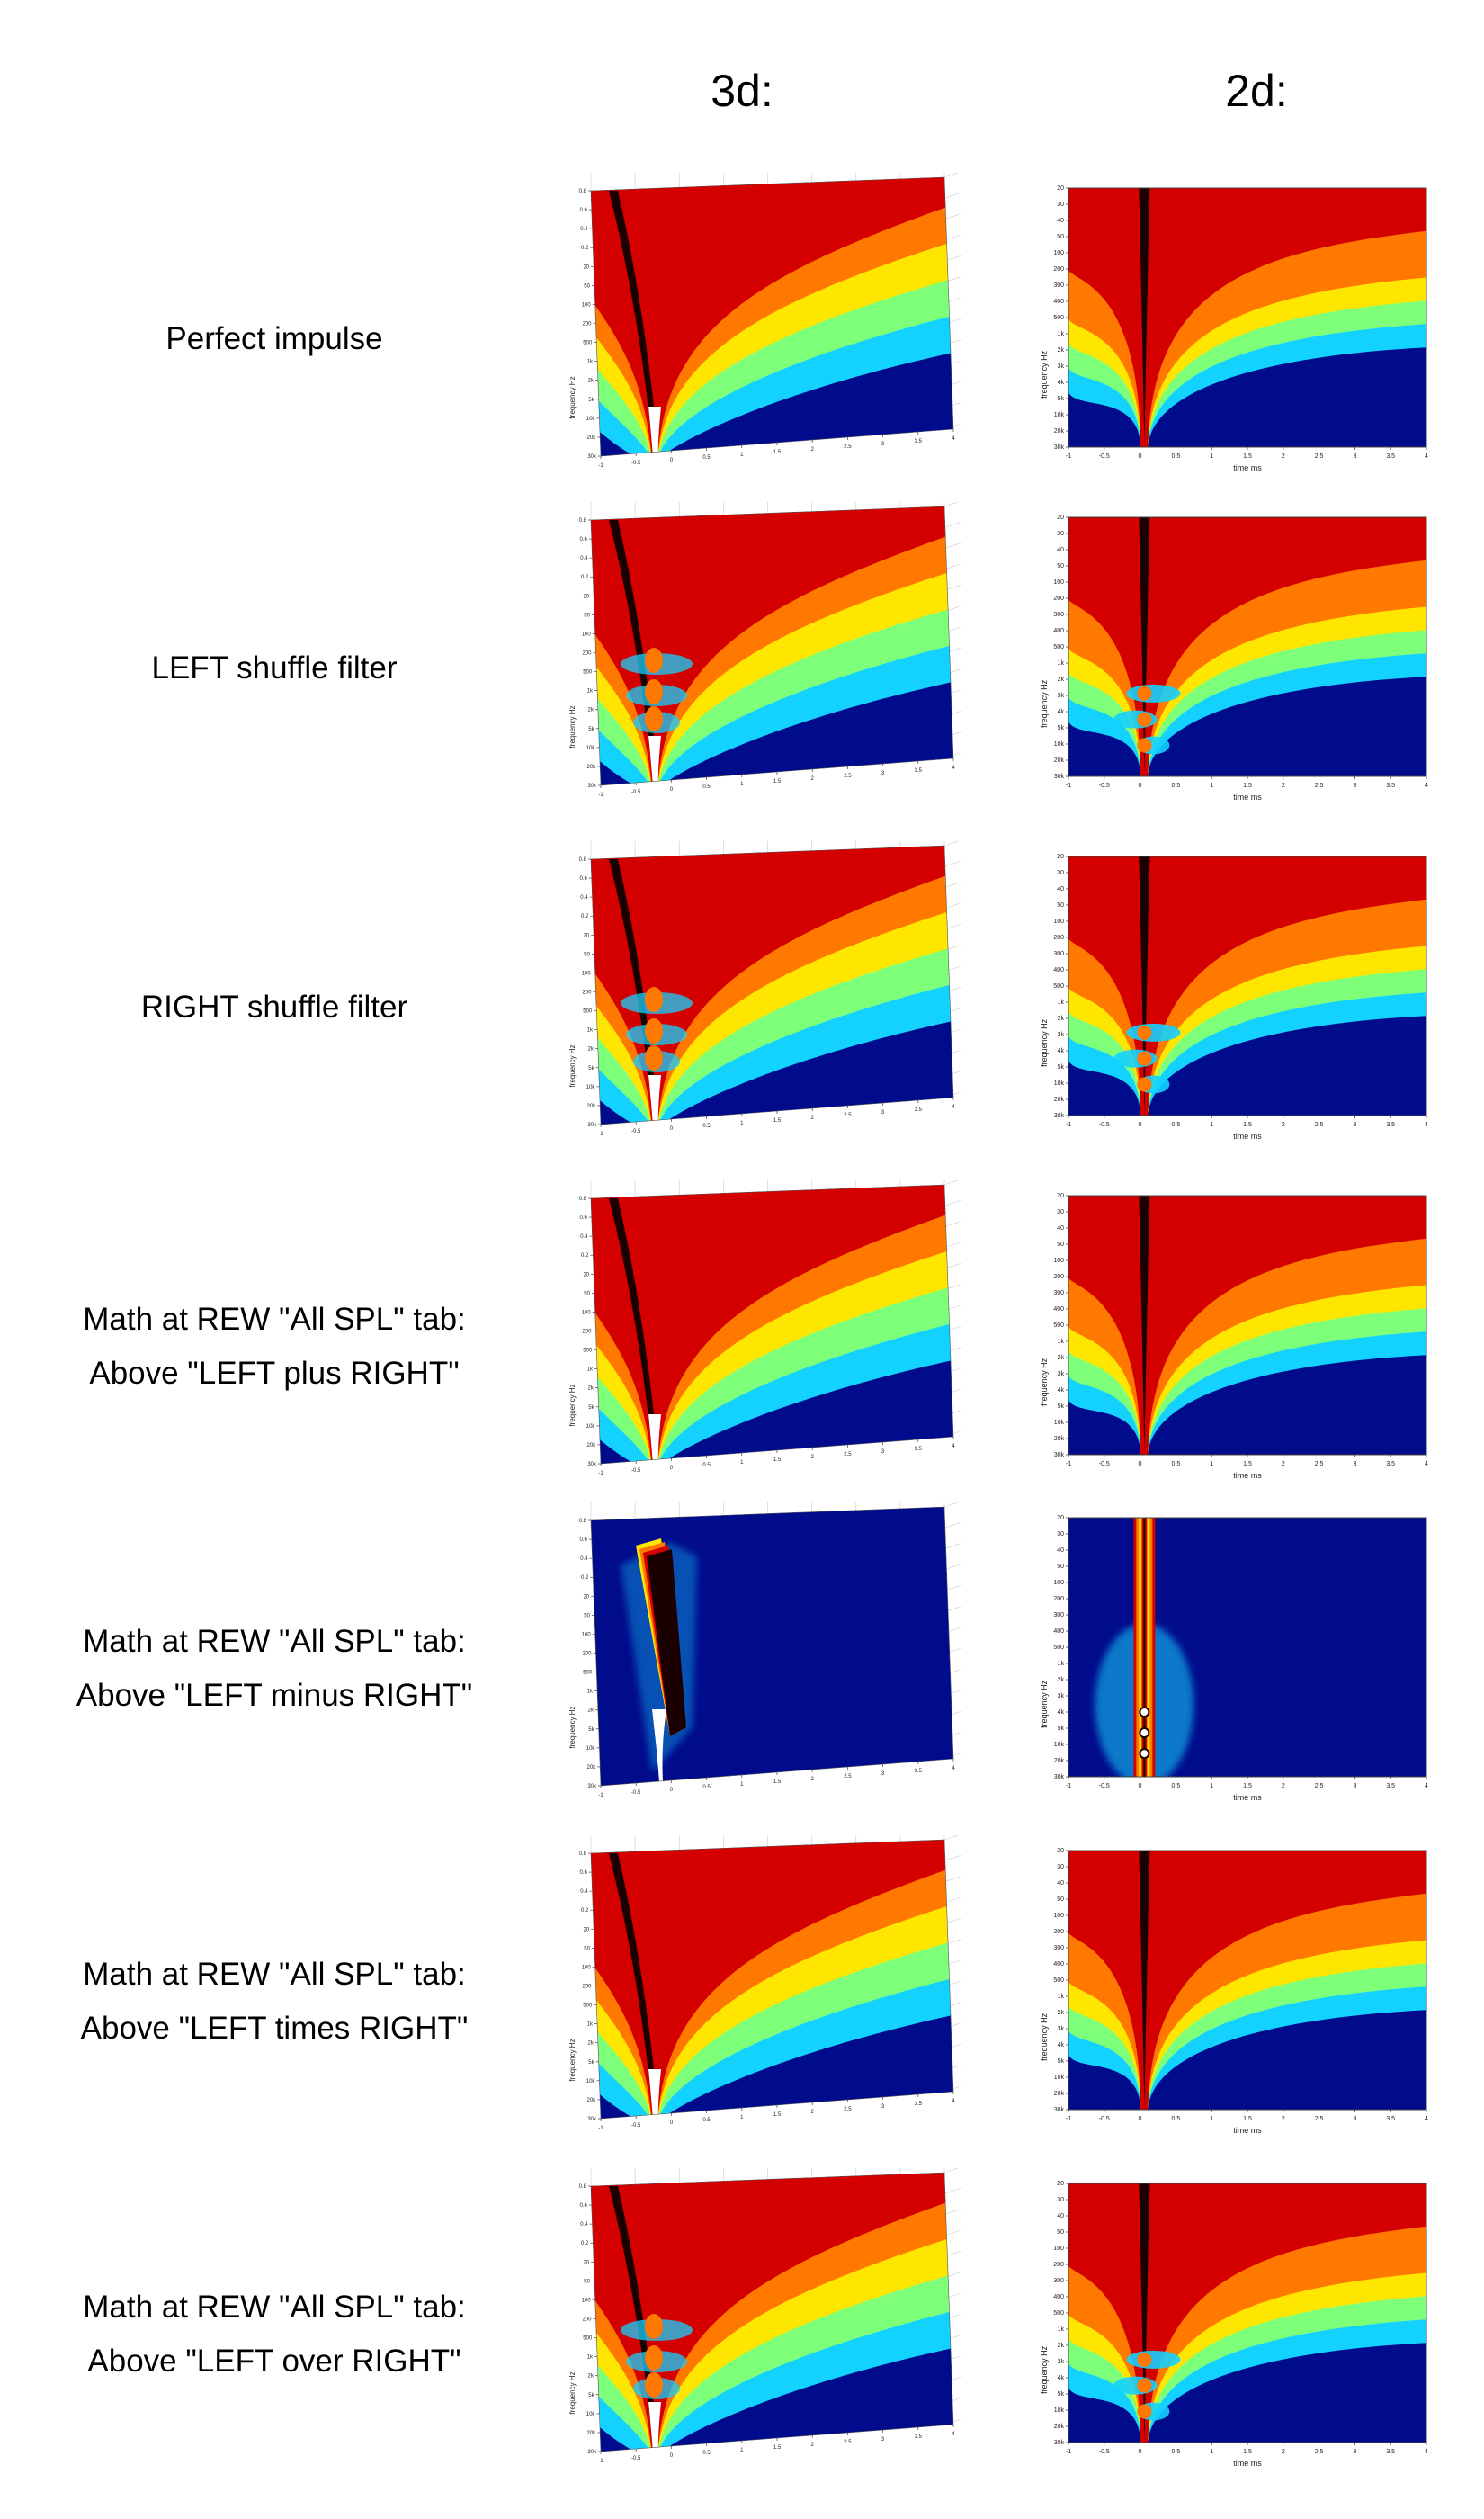 This screenshot has width=1484, height=2519. I want to click on column-header-3d: 3d:, so click(742, 91).